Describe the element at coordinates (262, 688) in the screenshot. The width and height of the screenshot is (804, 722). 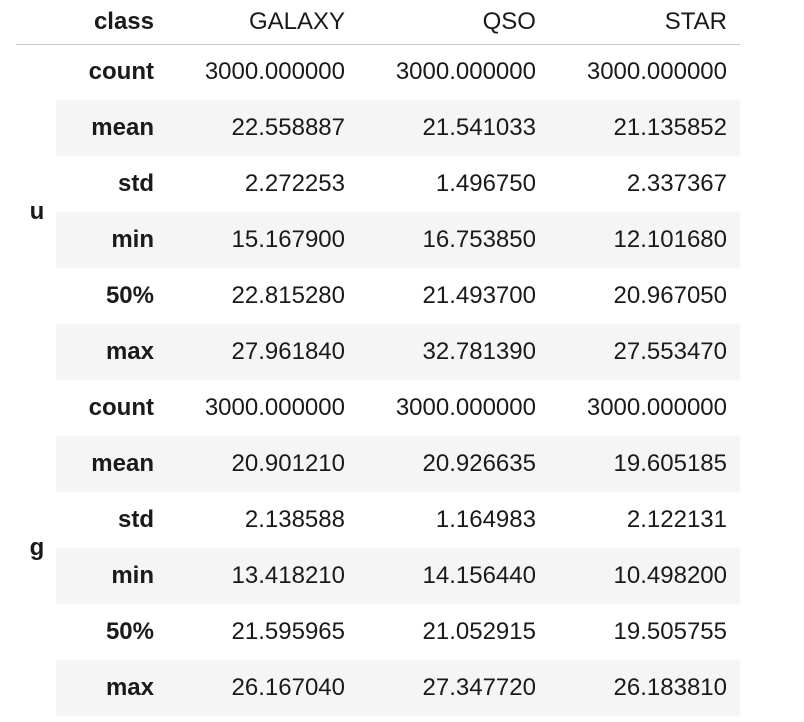
I see `table-cell: 26.167040` at that location.